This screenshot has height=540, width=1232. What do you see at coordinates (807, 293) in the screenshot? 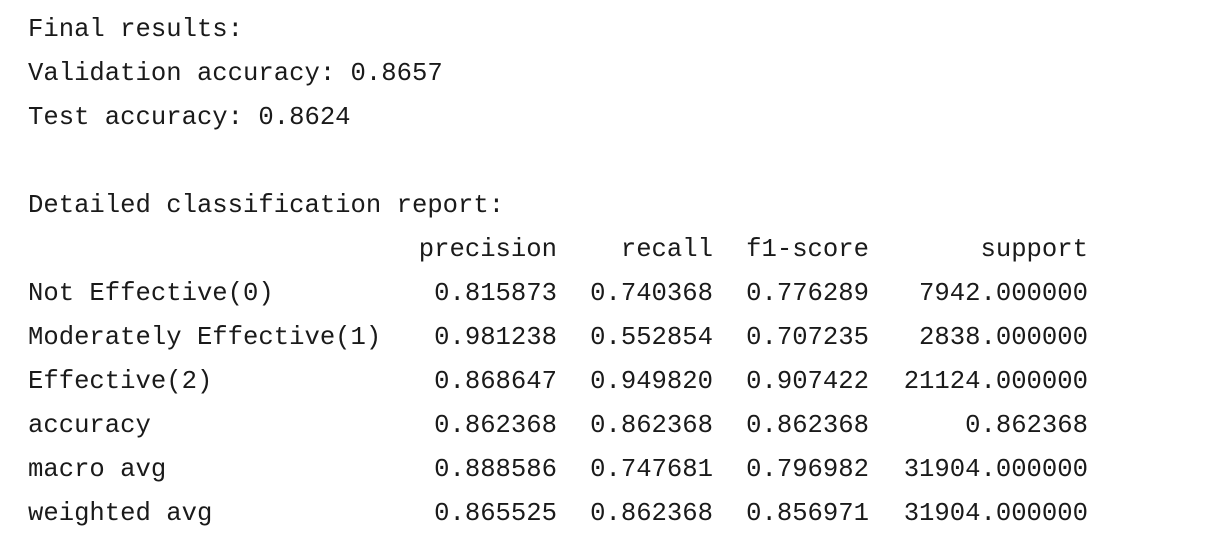
I see `cell: 0.776289` at bounding box center [807, 293].